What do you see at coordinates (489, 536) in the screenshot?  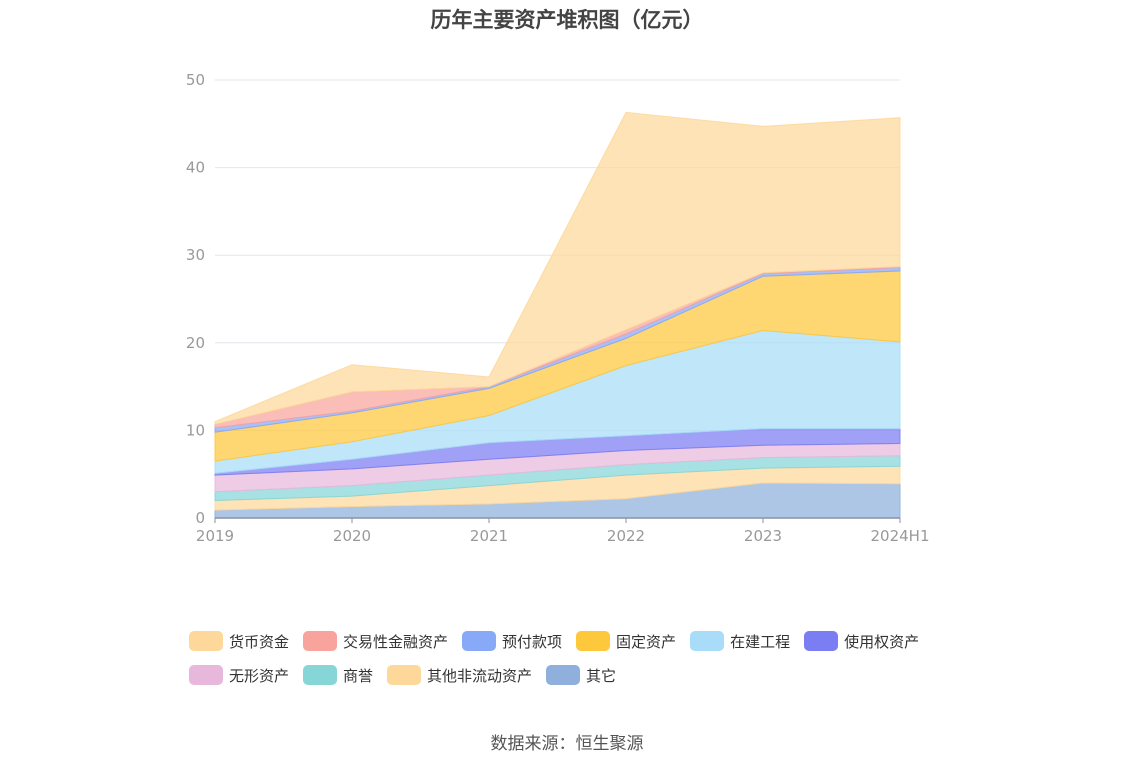 I see `x-tick-label: 2021` at bounding box center [489, 536].